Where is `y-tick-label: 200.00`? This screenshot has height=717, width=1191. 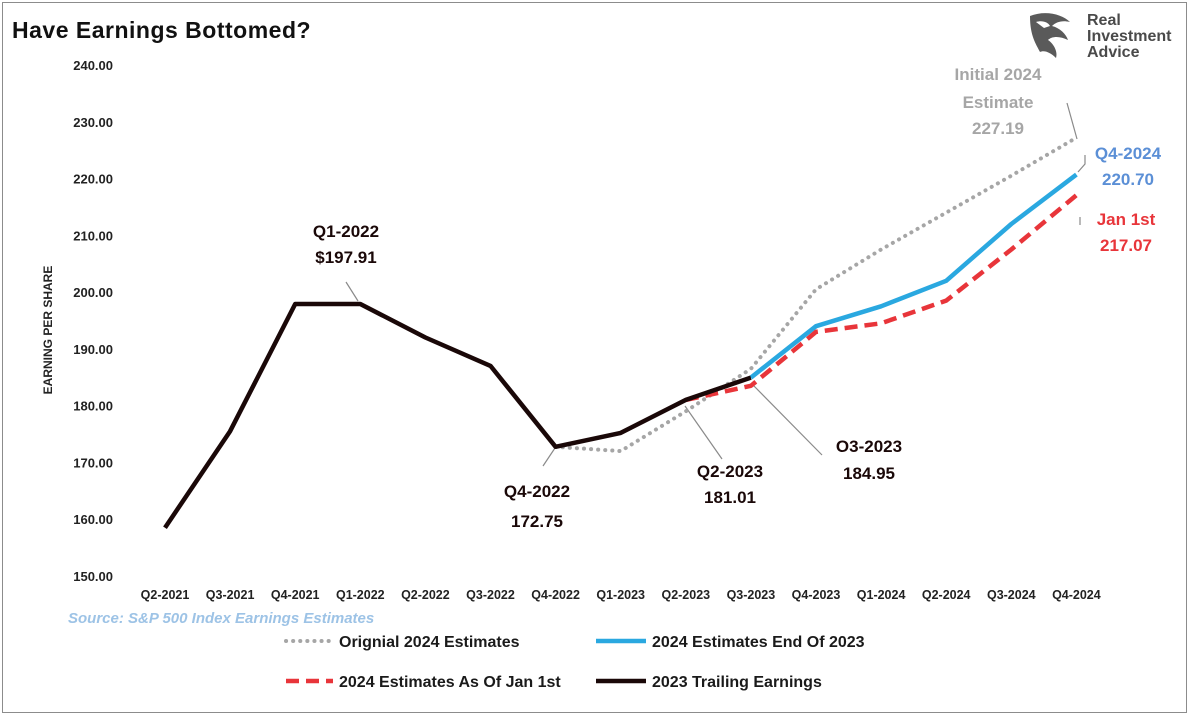 y-tick-label: 200.00 is located at coordinates (93, 292).